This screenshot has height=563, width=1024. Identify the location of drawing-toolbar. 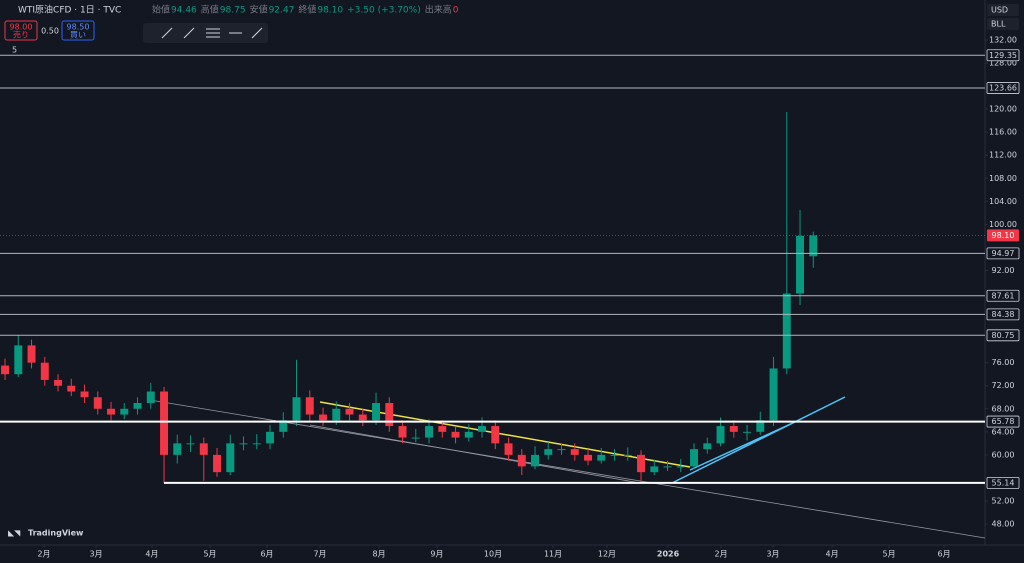
(205, 33).